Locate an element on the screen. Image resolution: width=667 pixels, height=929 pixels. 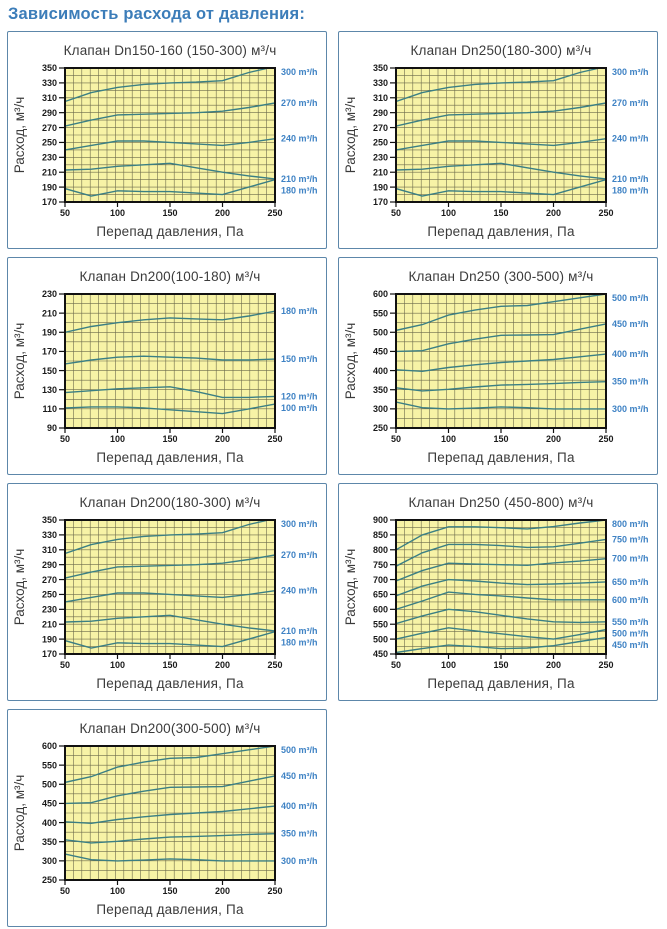
chart-title: Клапан Dn200(300-500) м³/ч is located at coordinates (169, 728).